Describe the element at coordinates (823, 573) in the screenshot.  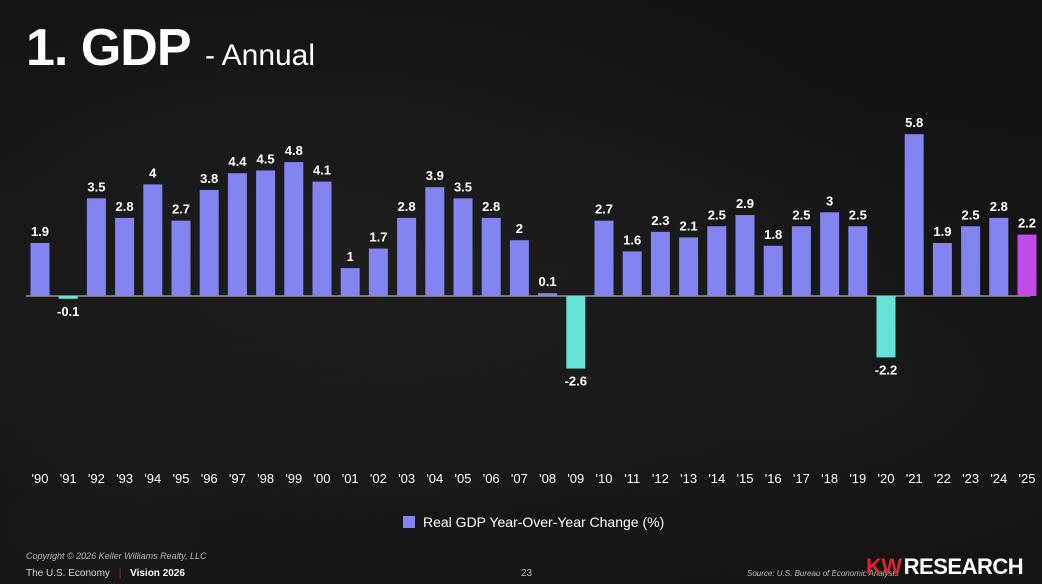
I see `source-note: Source: U.S. Bureau of Economic Analysis` at that location.